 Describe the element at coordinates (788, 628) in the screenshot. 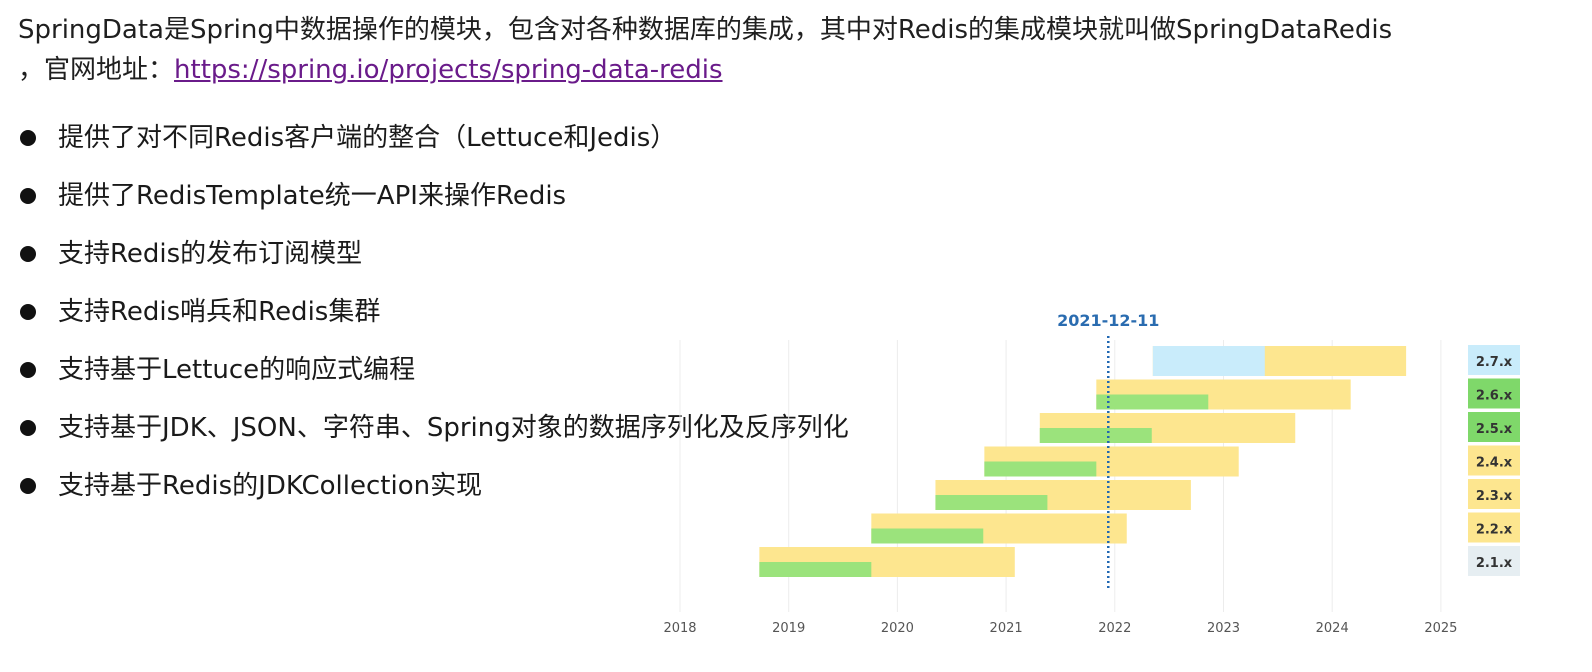

I see `x-tick-label: 2019` at that location.